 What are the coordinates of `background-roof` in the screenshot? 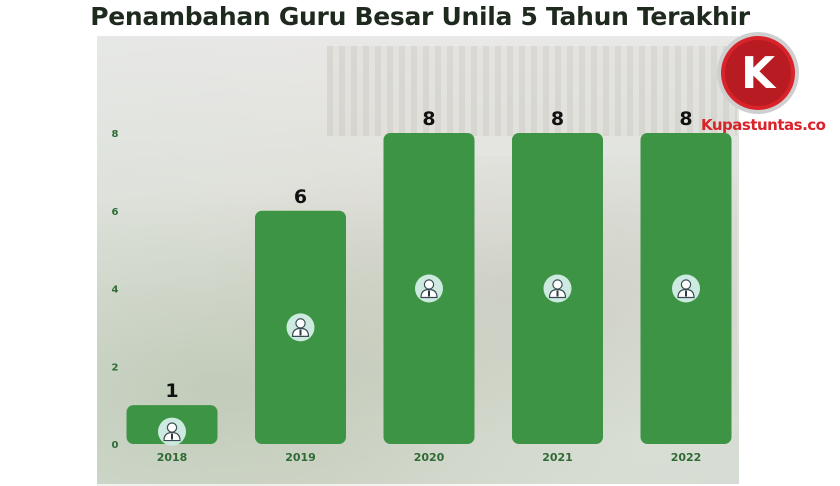 It's located at (532, 91).